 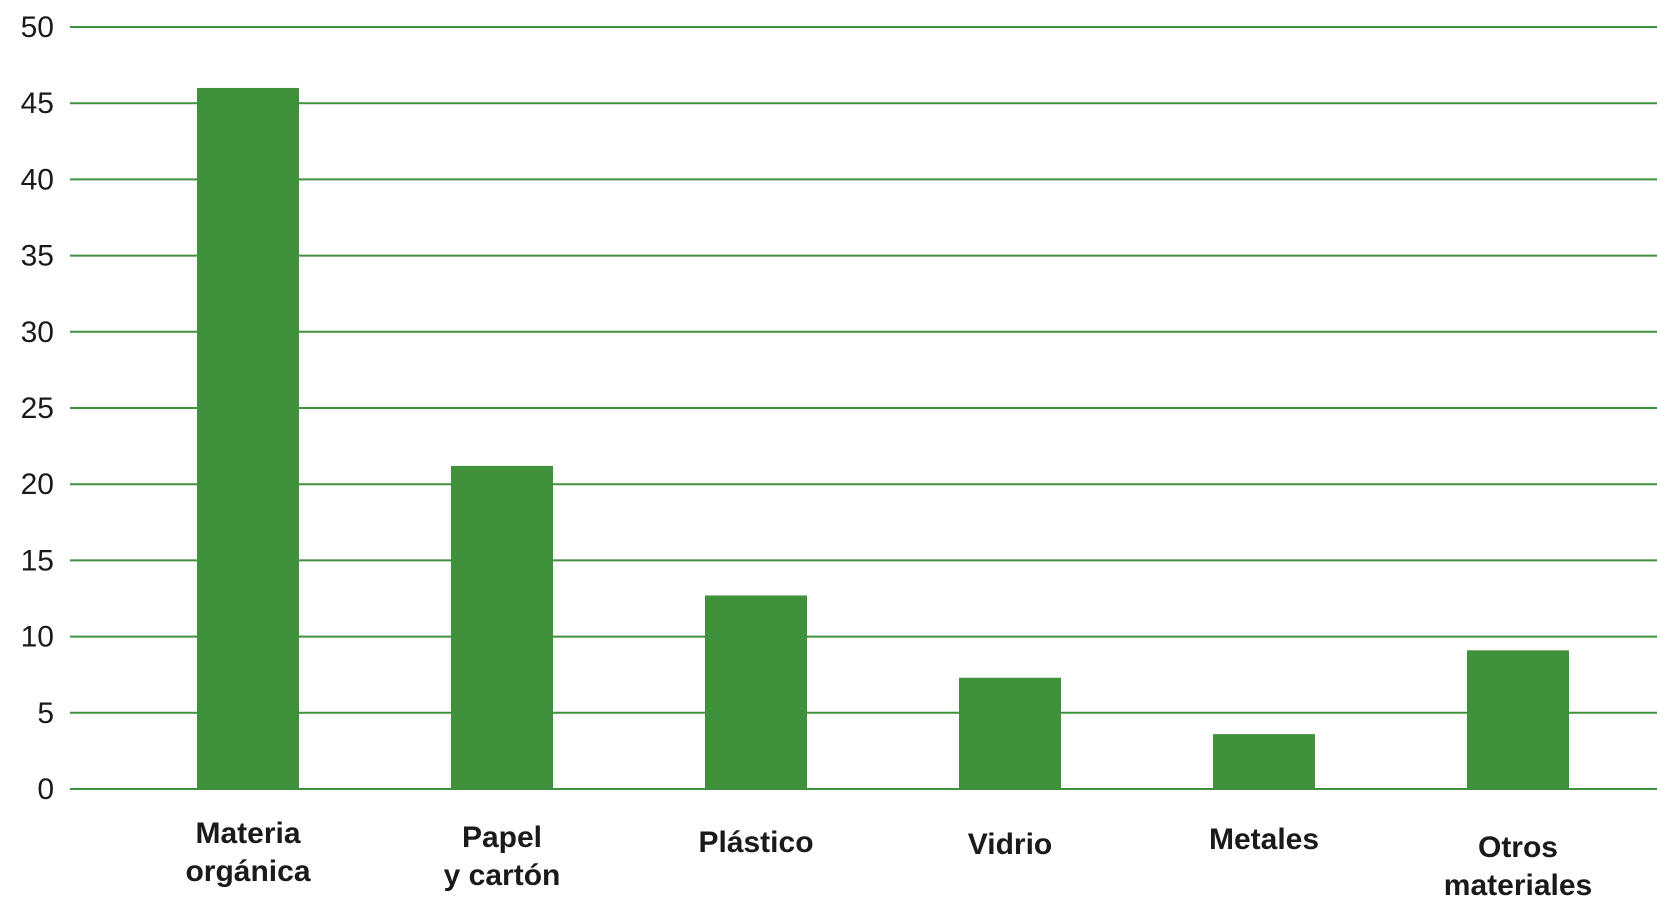 What do you see at coordinates (37, 179) in the screenshot?
I see `y-tick-label-40: 40` at bounding box center [37, 179].